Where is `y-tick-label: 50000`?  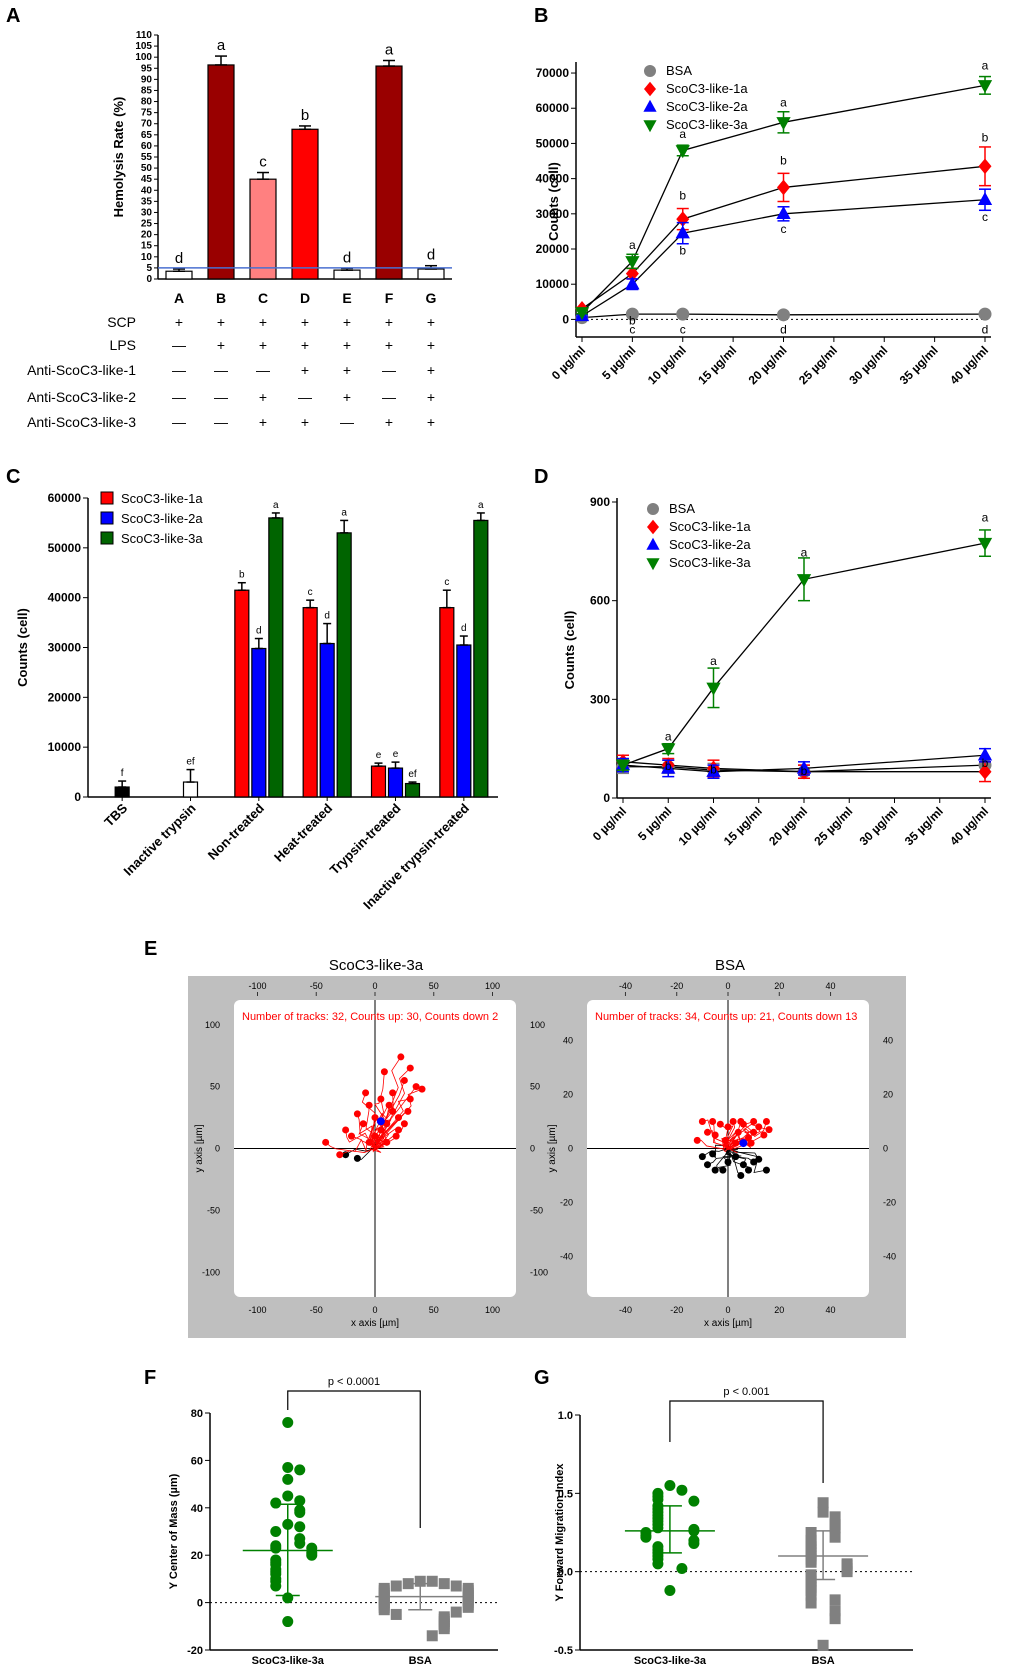 y-tick-label: 50000 is located at coordinates (553, 143).